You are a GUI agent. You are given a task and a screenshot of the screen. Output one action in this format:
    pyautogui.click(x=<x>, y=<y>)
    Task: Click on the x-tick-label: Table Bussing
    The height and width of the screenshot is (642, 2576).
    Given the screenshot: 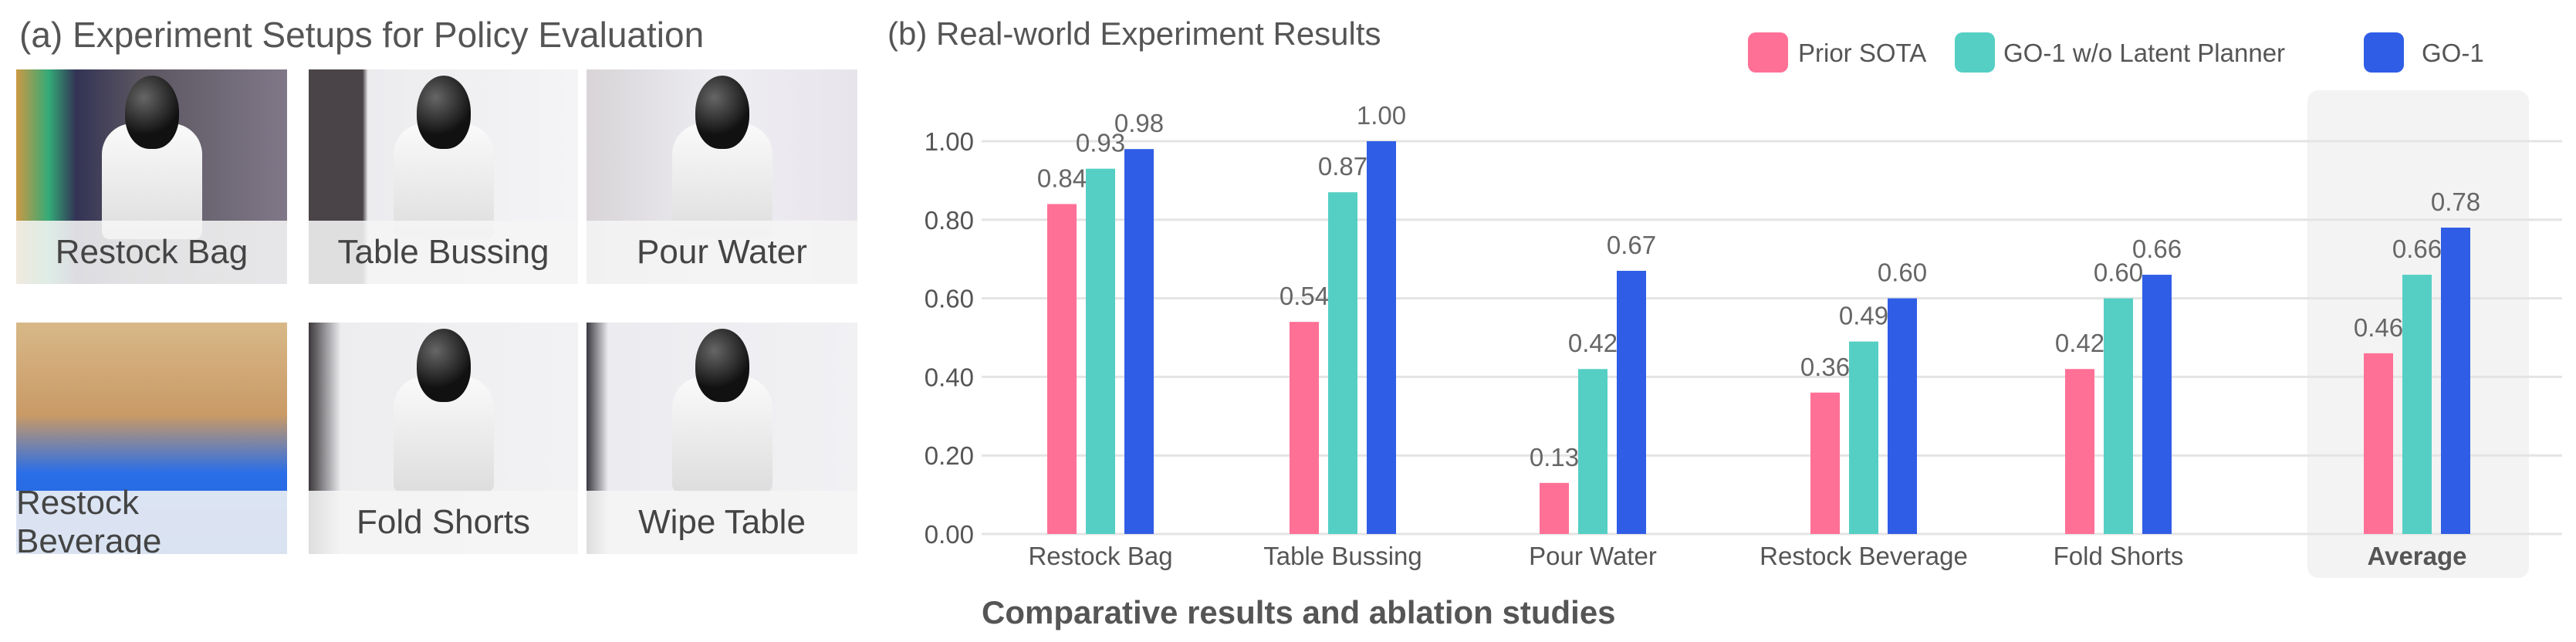 What is the action you would take?
    pyautogui.click(x=1342, y=556)
    